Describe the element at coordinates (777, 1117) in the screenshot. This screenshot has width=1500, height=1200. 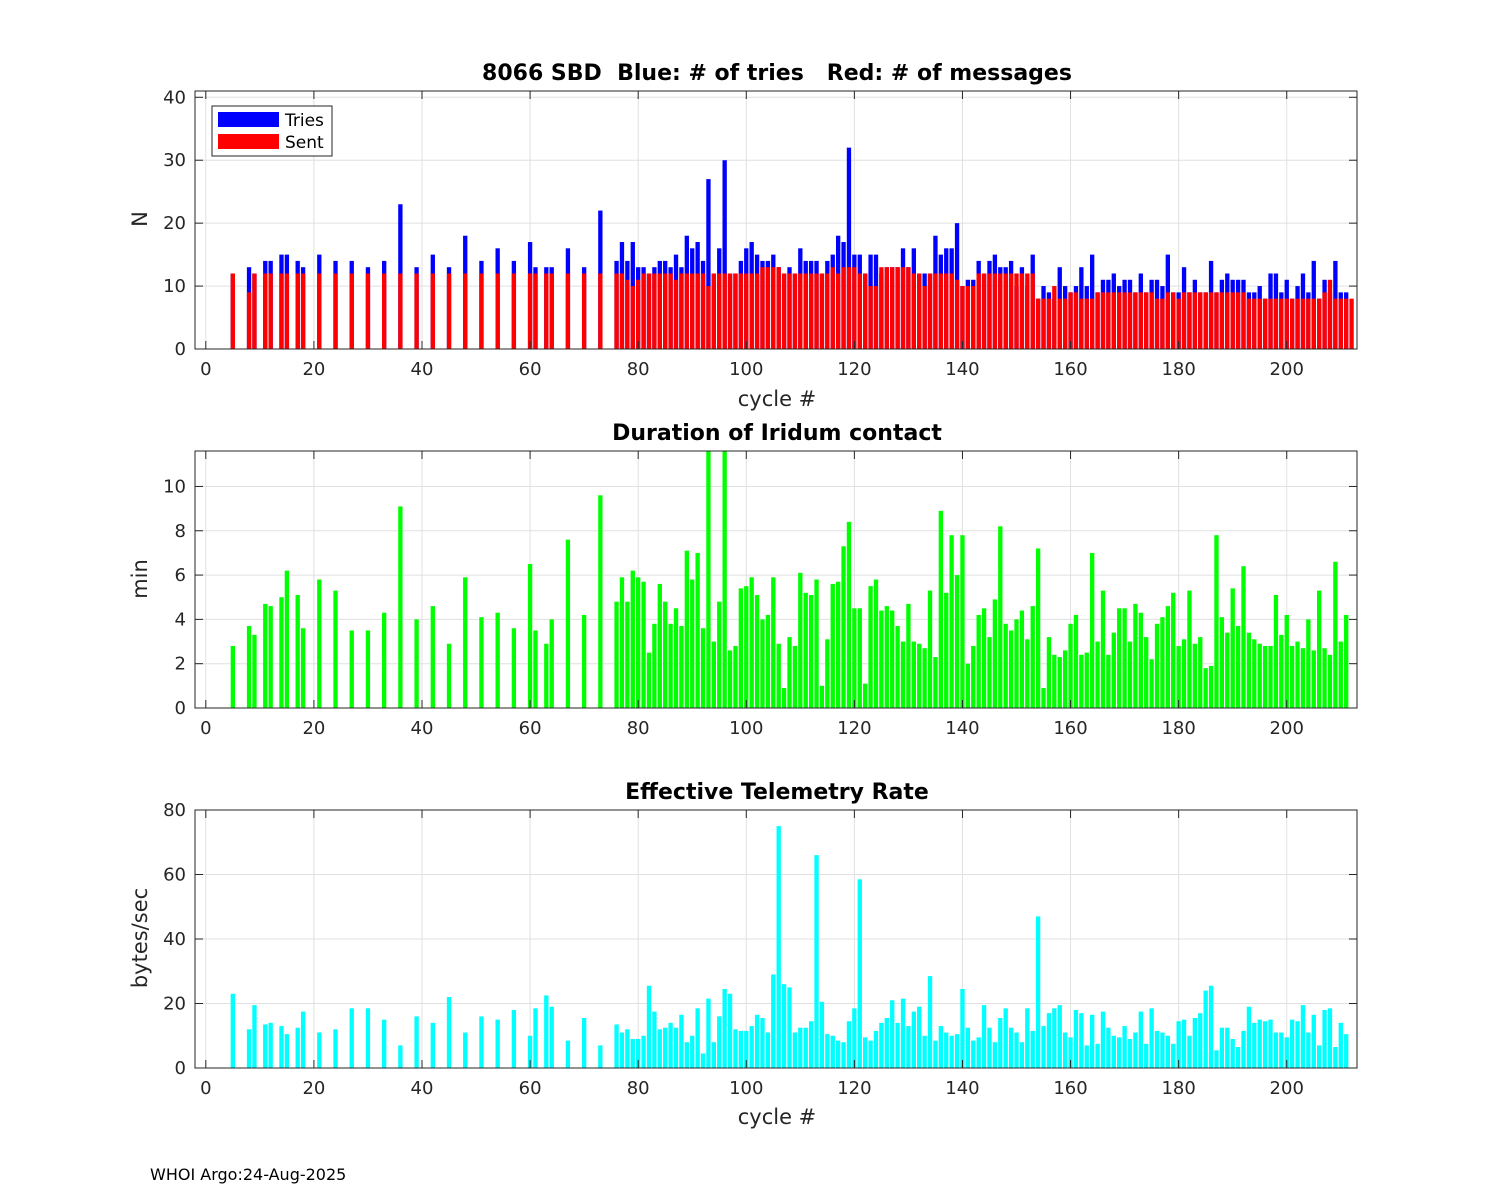
I see `telemetry-rate-xlabel: cycle #` at that location.